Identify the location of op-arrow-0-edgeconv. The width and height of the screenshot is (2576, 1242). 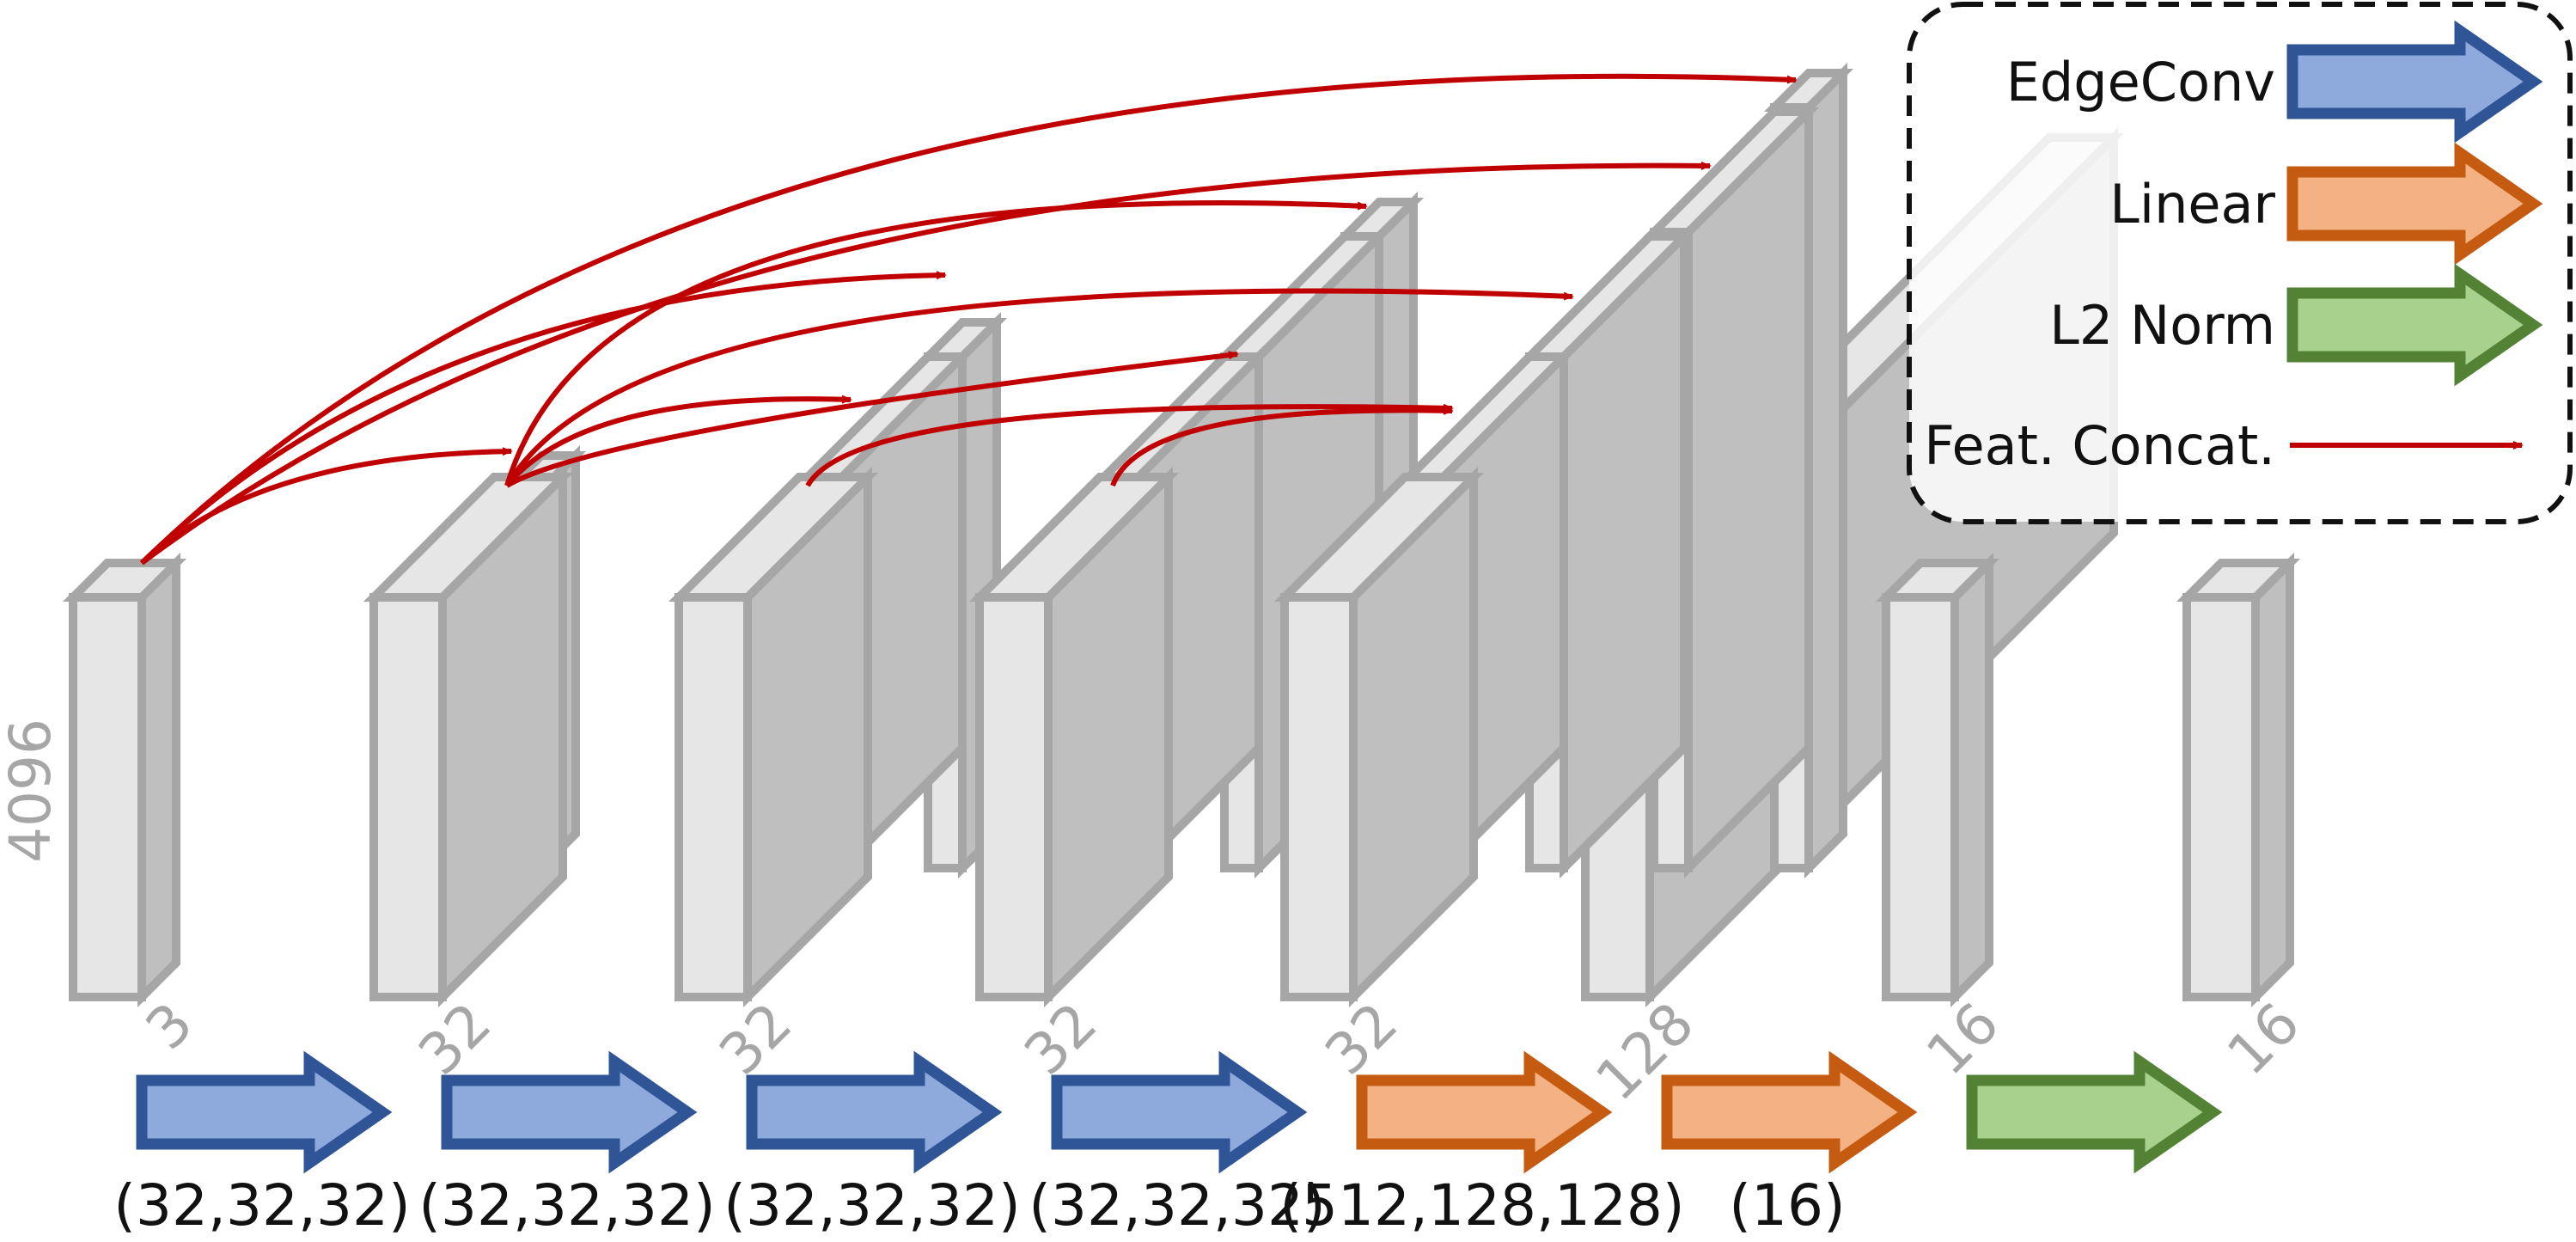
(264, 1112).